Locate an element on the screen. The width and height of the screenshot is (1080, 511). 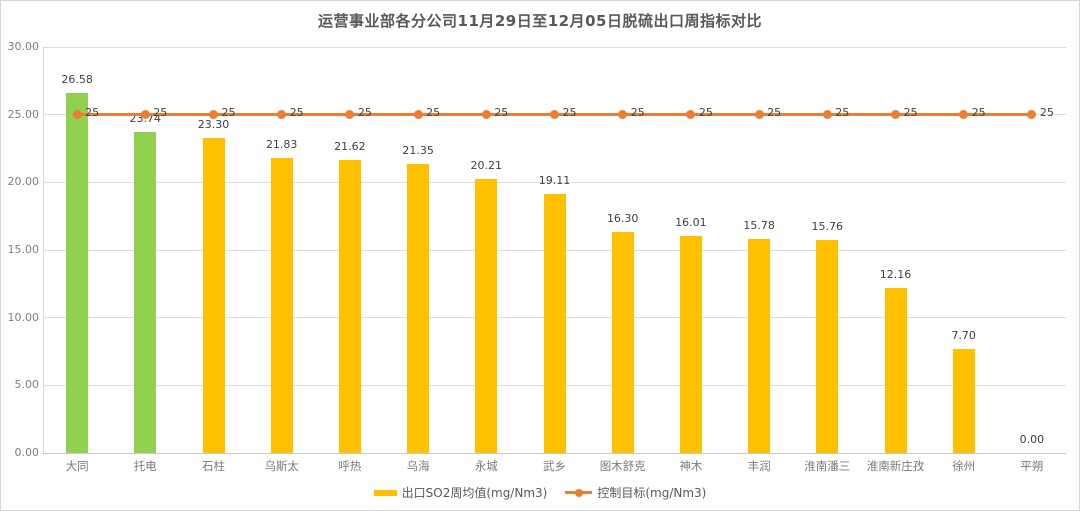
x-axis-label: 呼热 is located at coordinates (350, 466).